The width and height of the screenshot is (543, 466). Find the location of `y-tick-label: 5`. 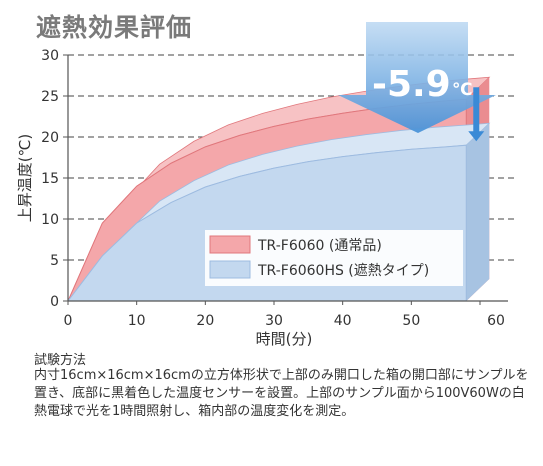

y-tick-label: 5 is located at coordinates (54, 261).